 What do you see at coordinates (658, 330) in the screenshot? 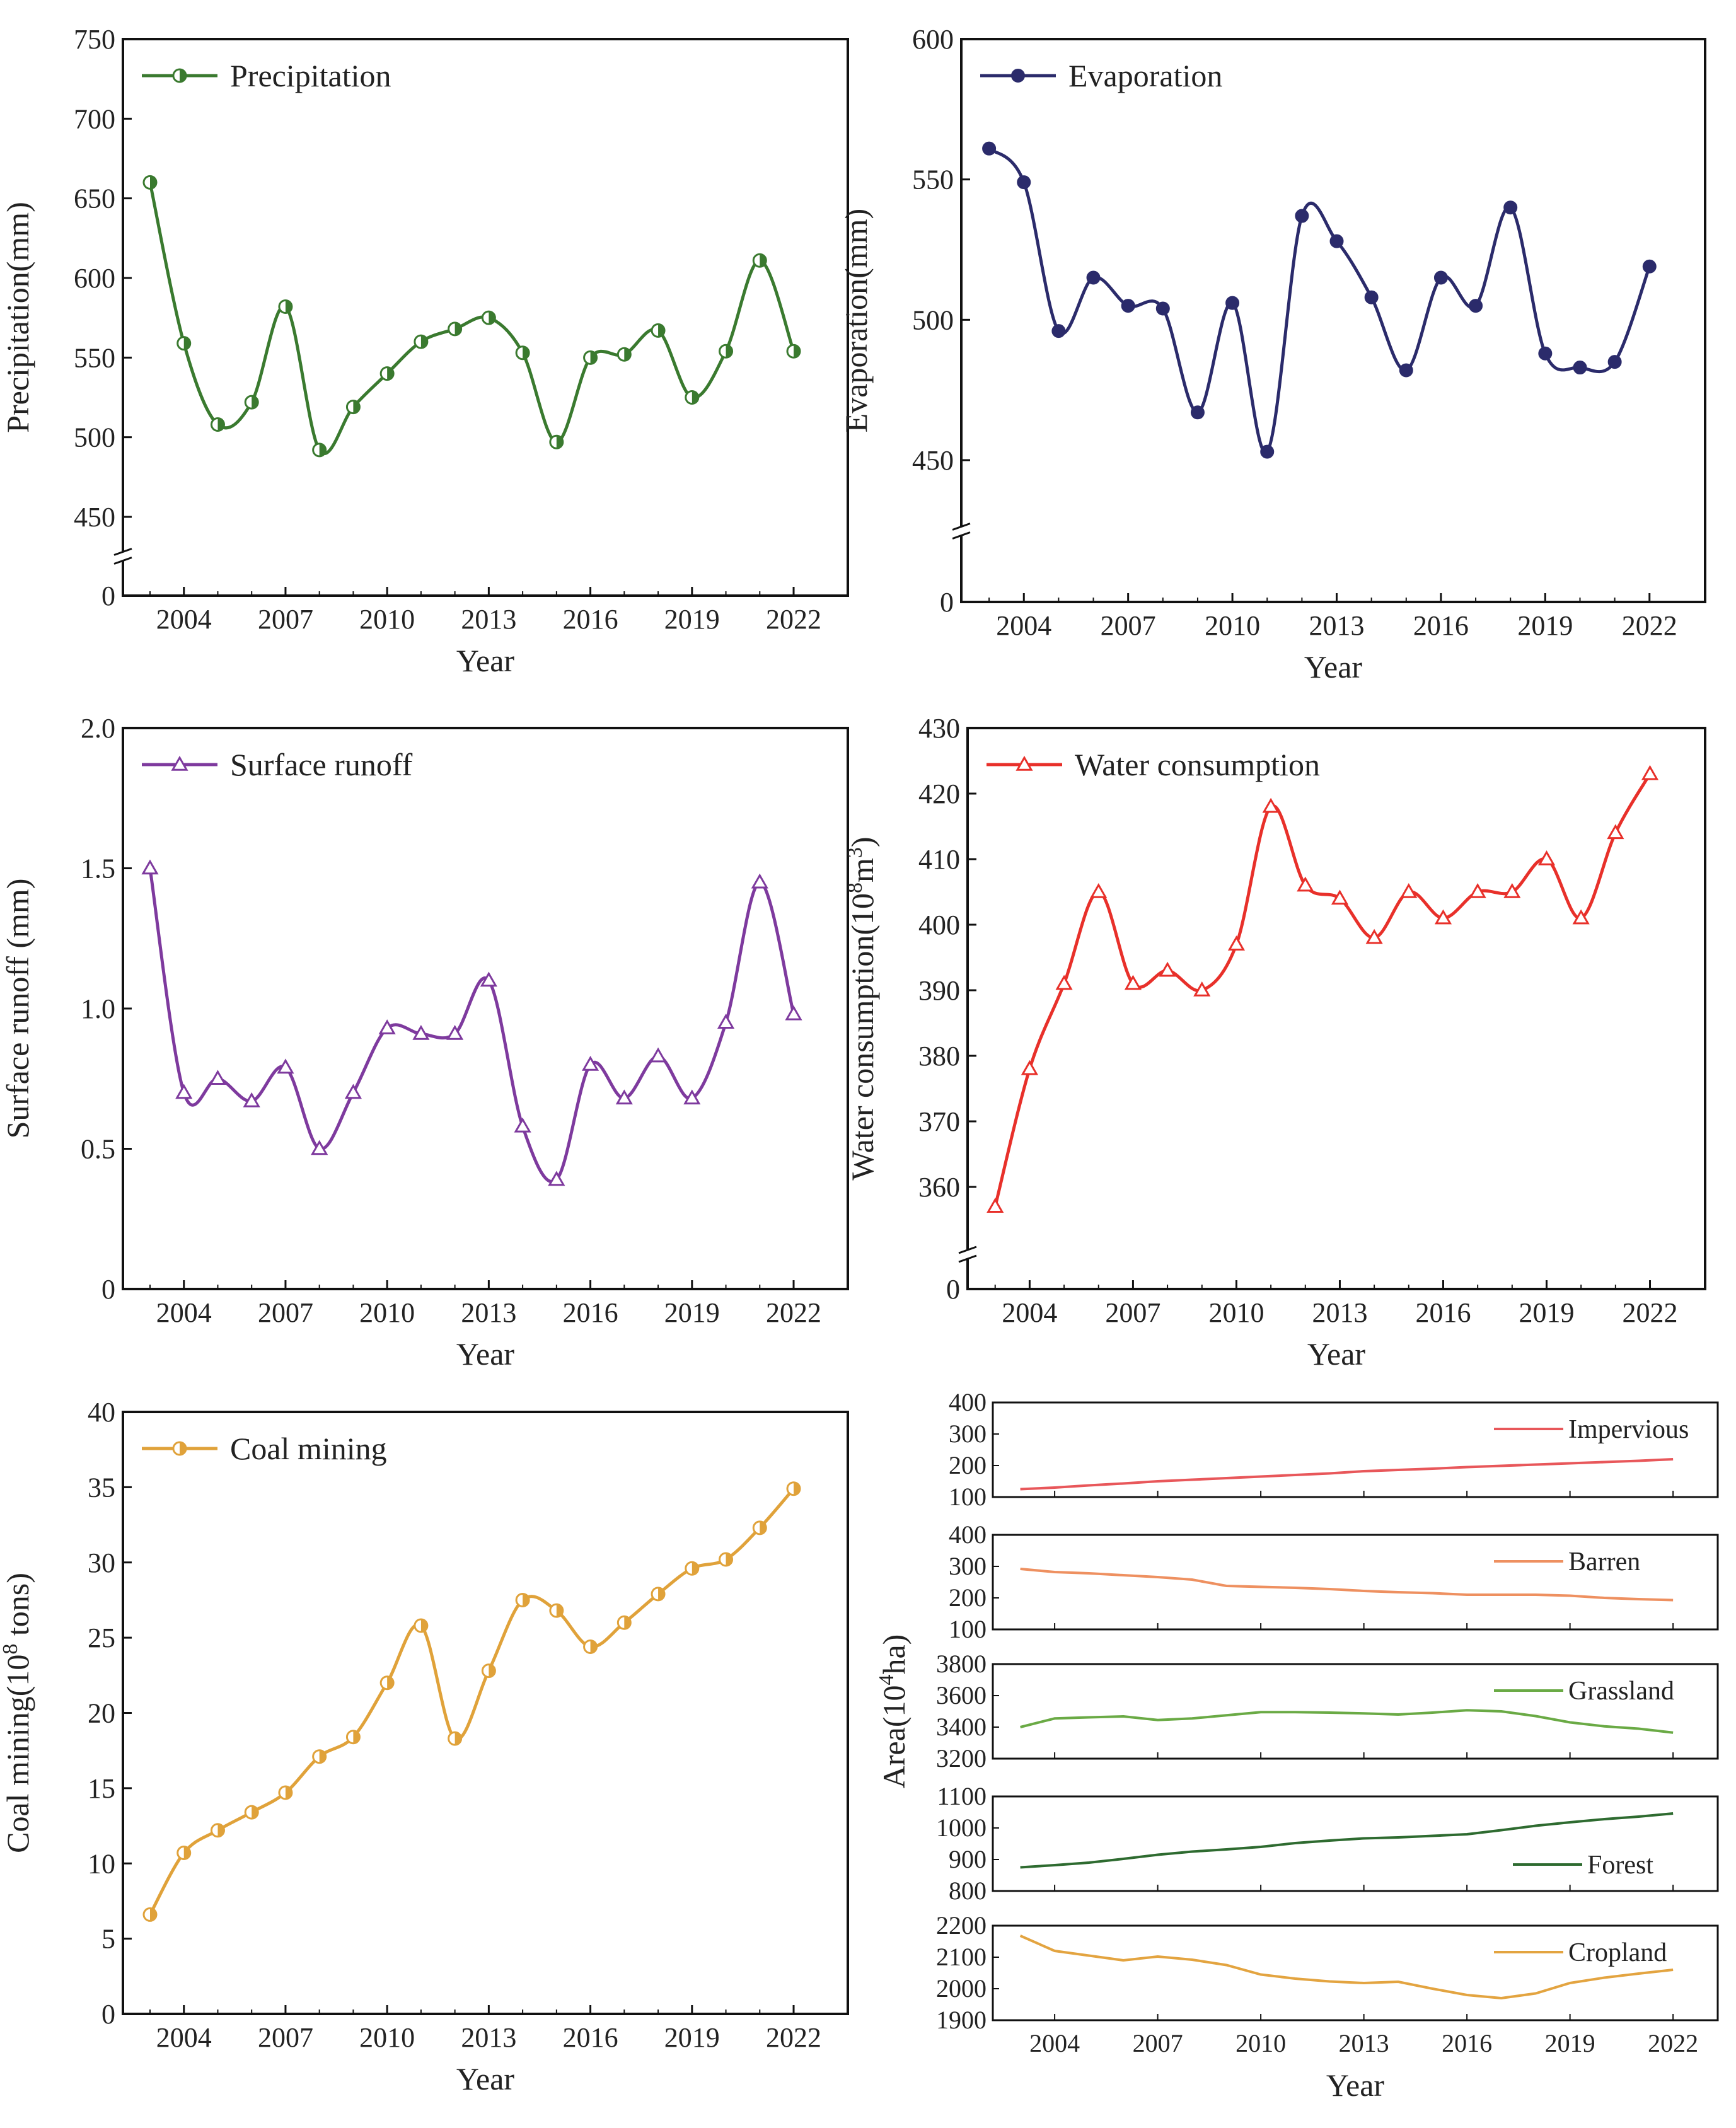
I see `precip-point-2018` at bounding box center [658, 330].